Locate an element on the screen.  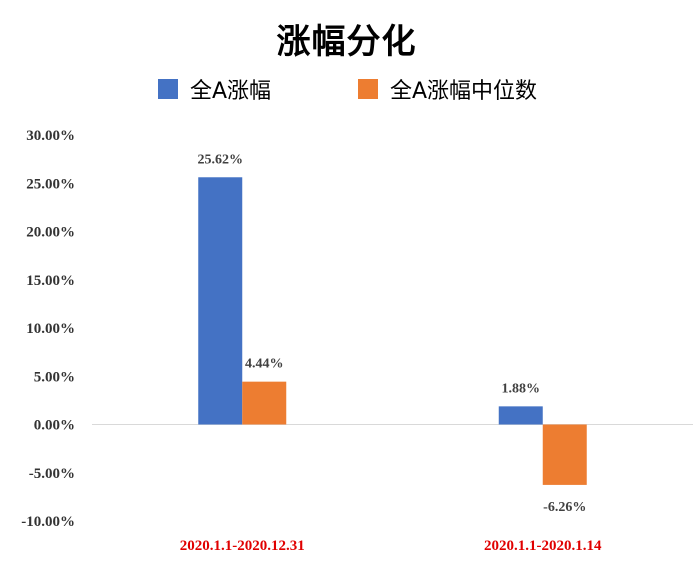
y-tick-label: 0.00% is located at coordinates (54, 426).